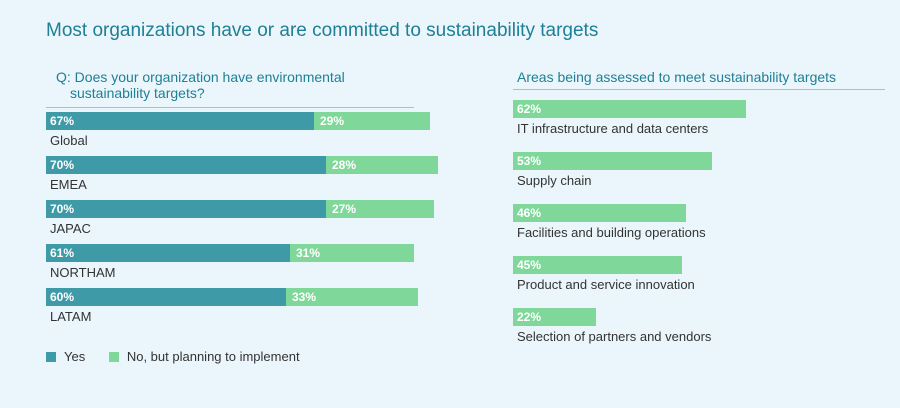 The width and height of the screenshot is (900, 408). I want to click on legend-swatch-no, so click(113, 357).